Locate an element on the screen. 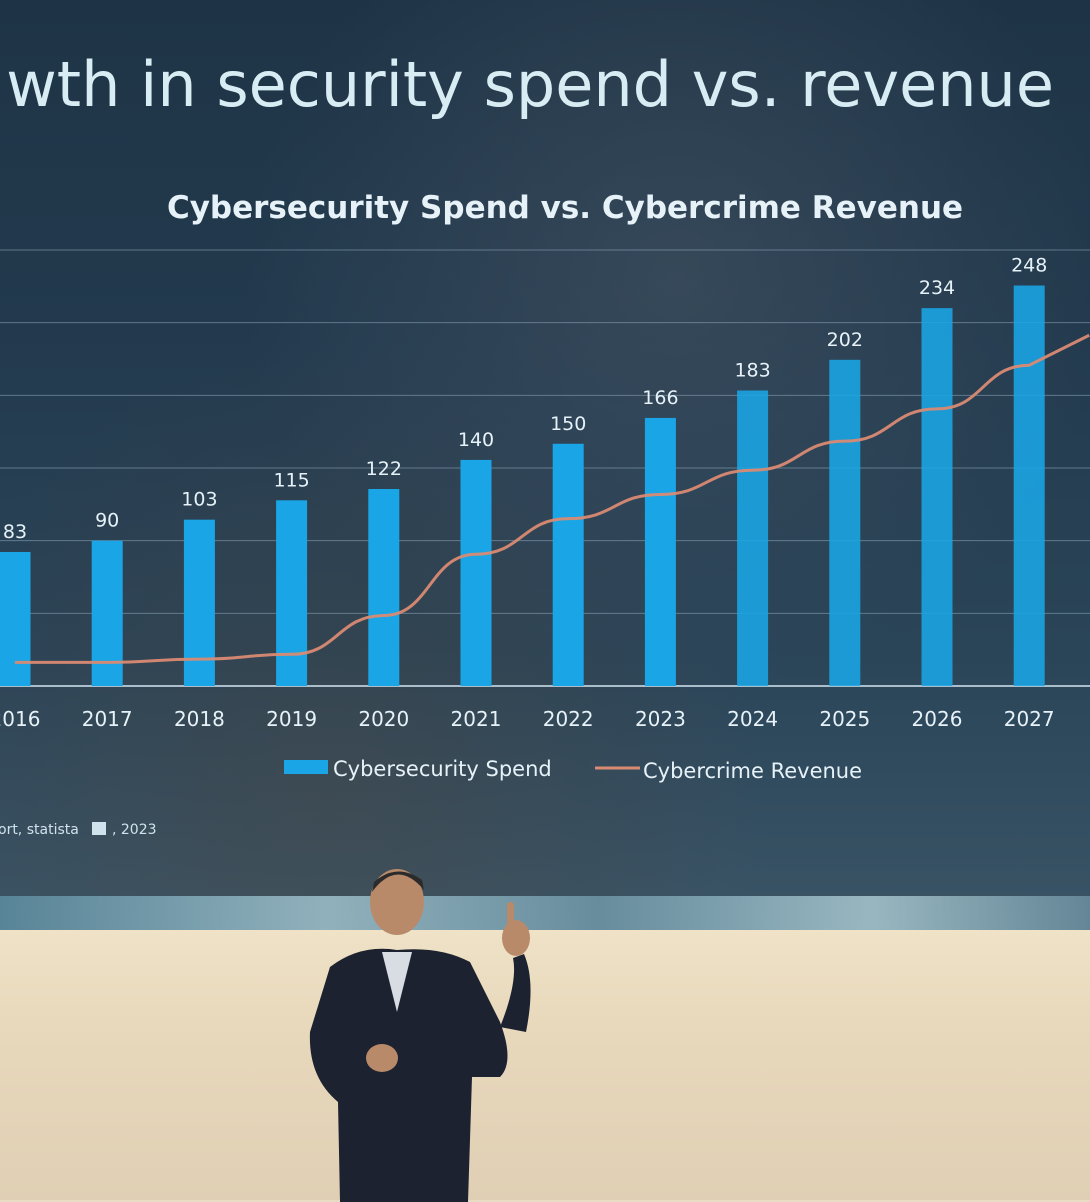  bar-2018 is located at coordinates (199, 602).